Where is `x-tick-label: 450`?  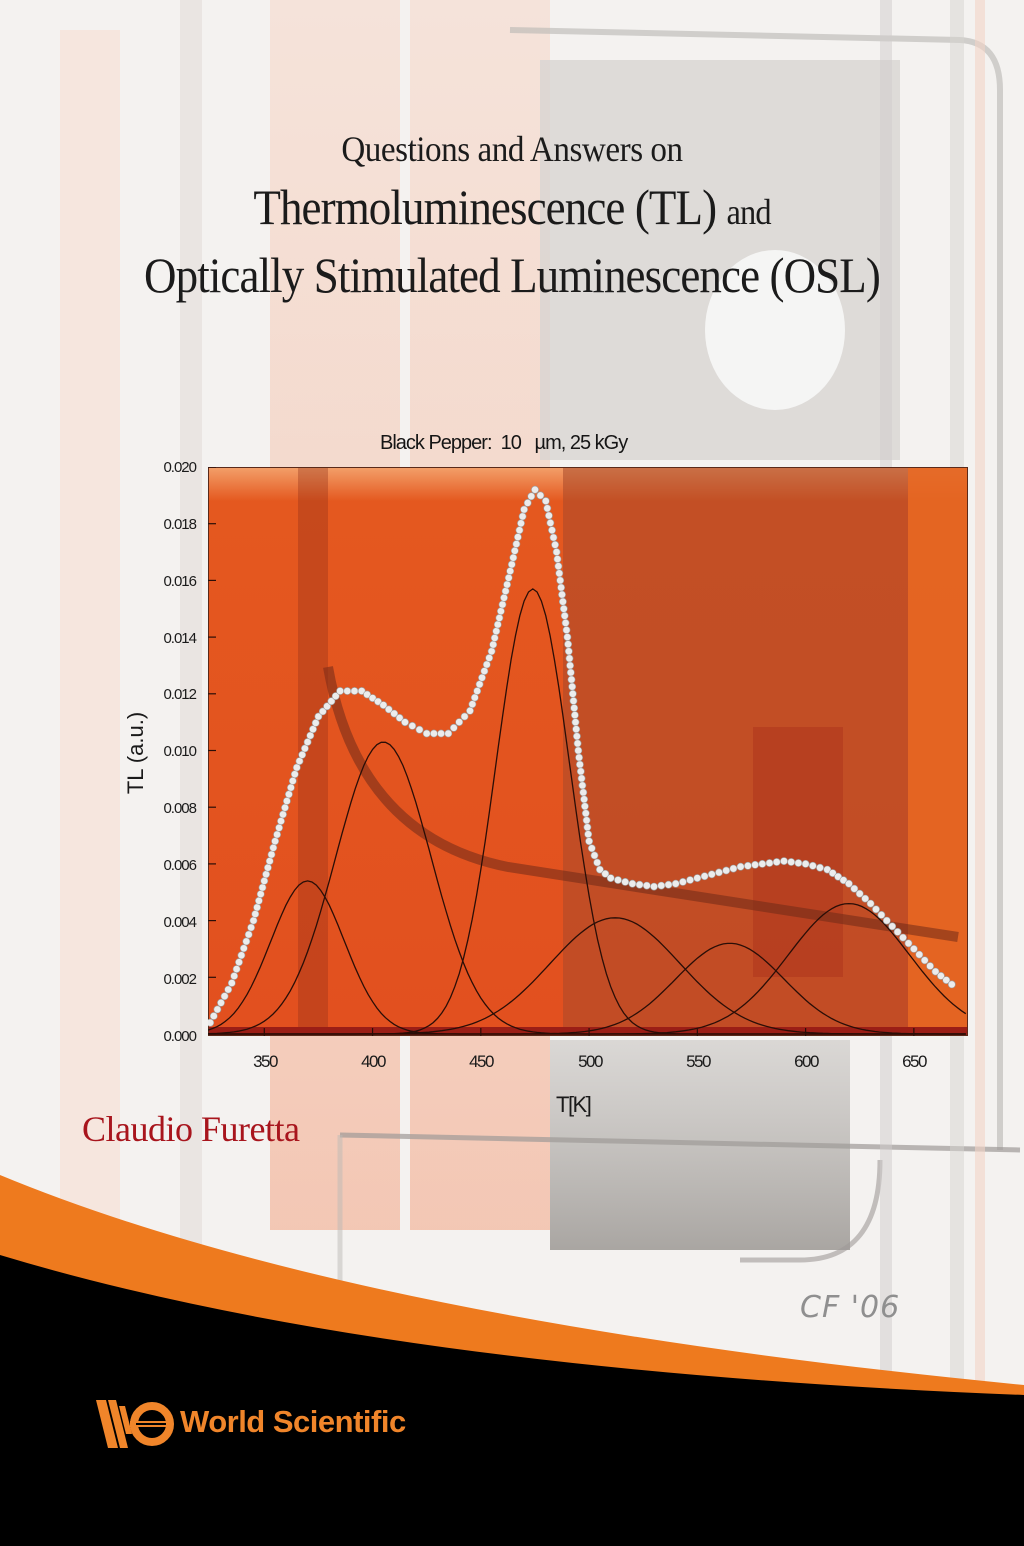 x-tick-label: 450 is located at coordinates (481, 1061).